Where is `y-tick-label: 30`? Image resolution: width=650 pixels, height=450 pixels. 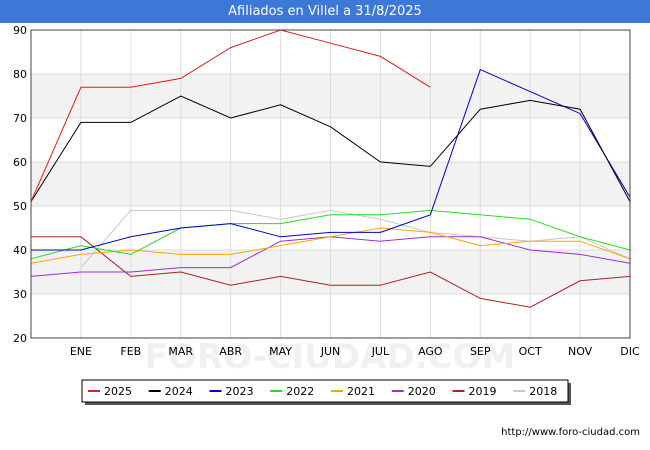
y-tick-label: 30 is located at coordinates (20, 294).